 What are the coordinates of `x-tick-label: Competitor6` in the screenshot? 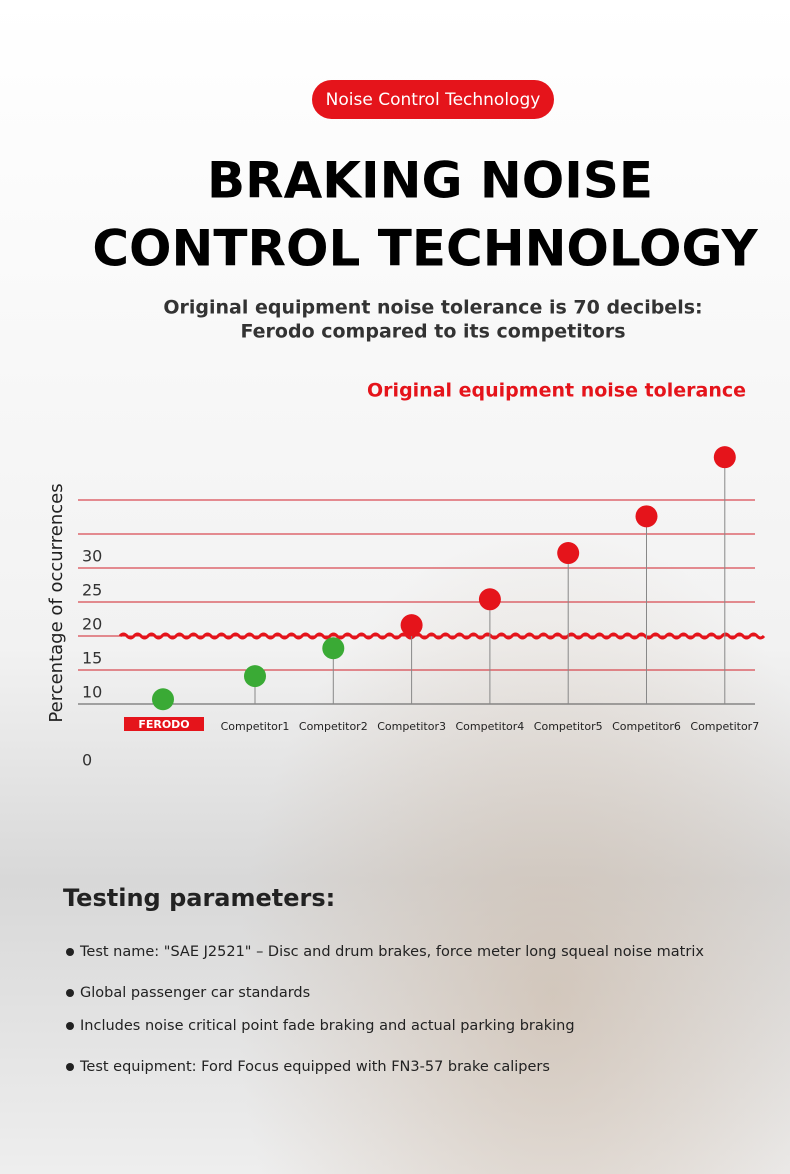 It's located at (646, 726).